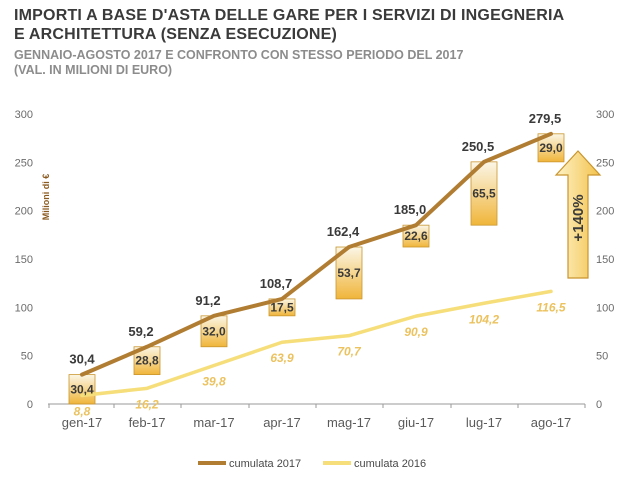 The width and height of the screenshot is (631, 485). I want to click on y-tick-right: 200, so click(605, 212).